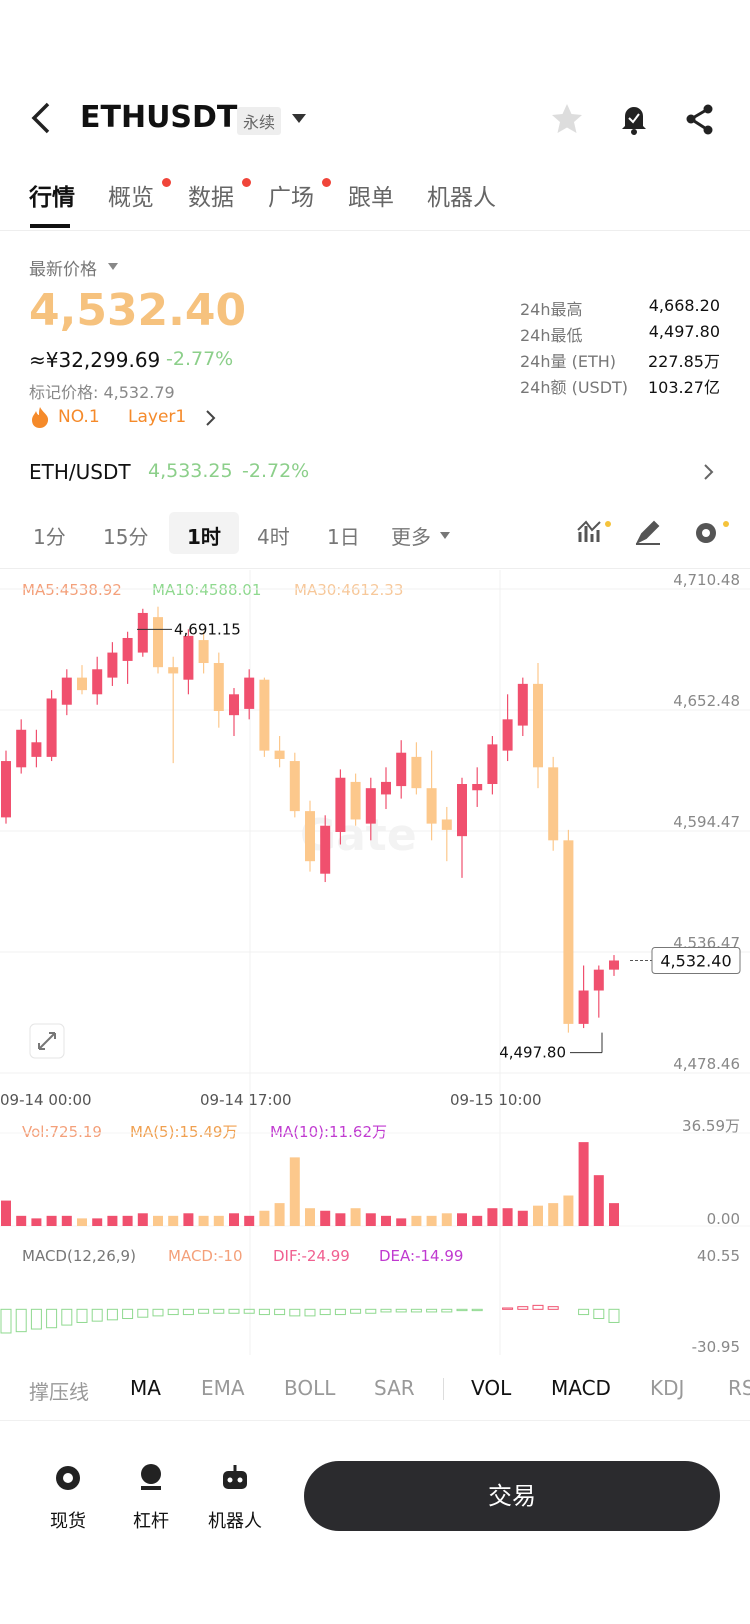 This screenshot has width=750, height=1624. I want to click on interval: 1日, so click(343, 537).